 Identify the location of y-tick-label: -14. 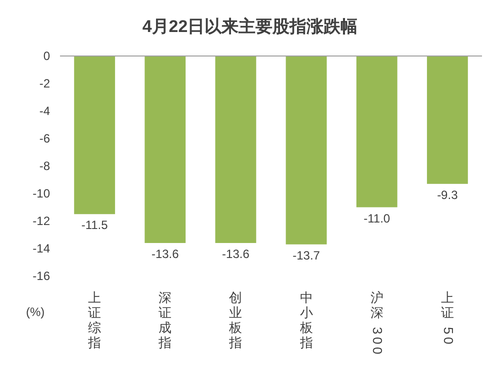
(41, 248).